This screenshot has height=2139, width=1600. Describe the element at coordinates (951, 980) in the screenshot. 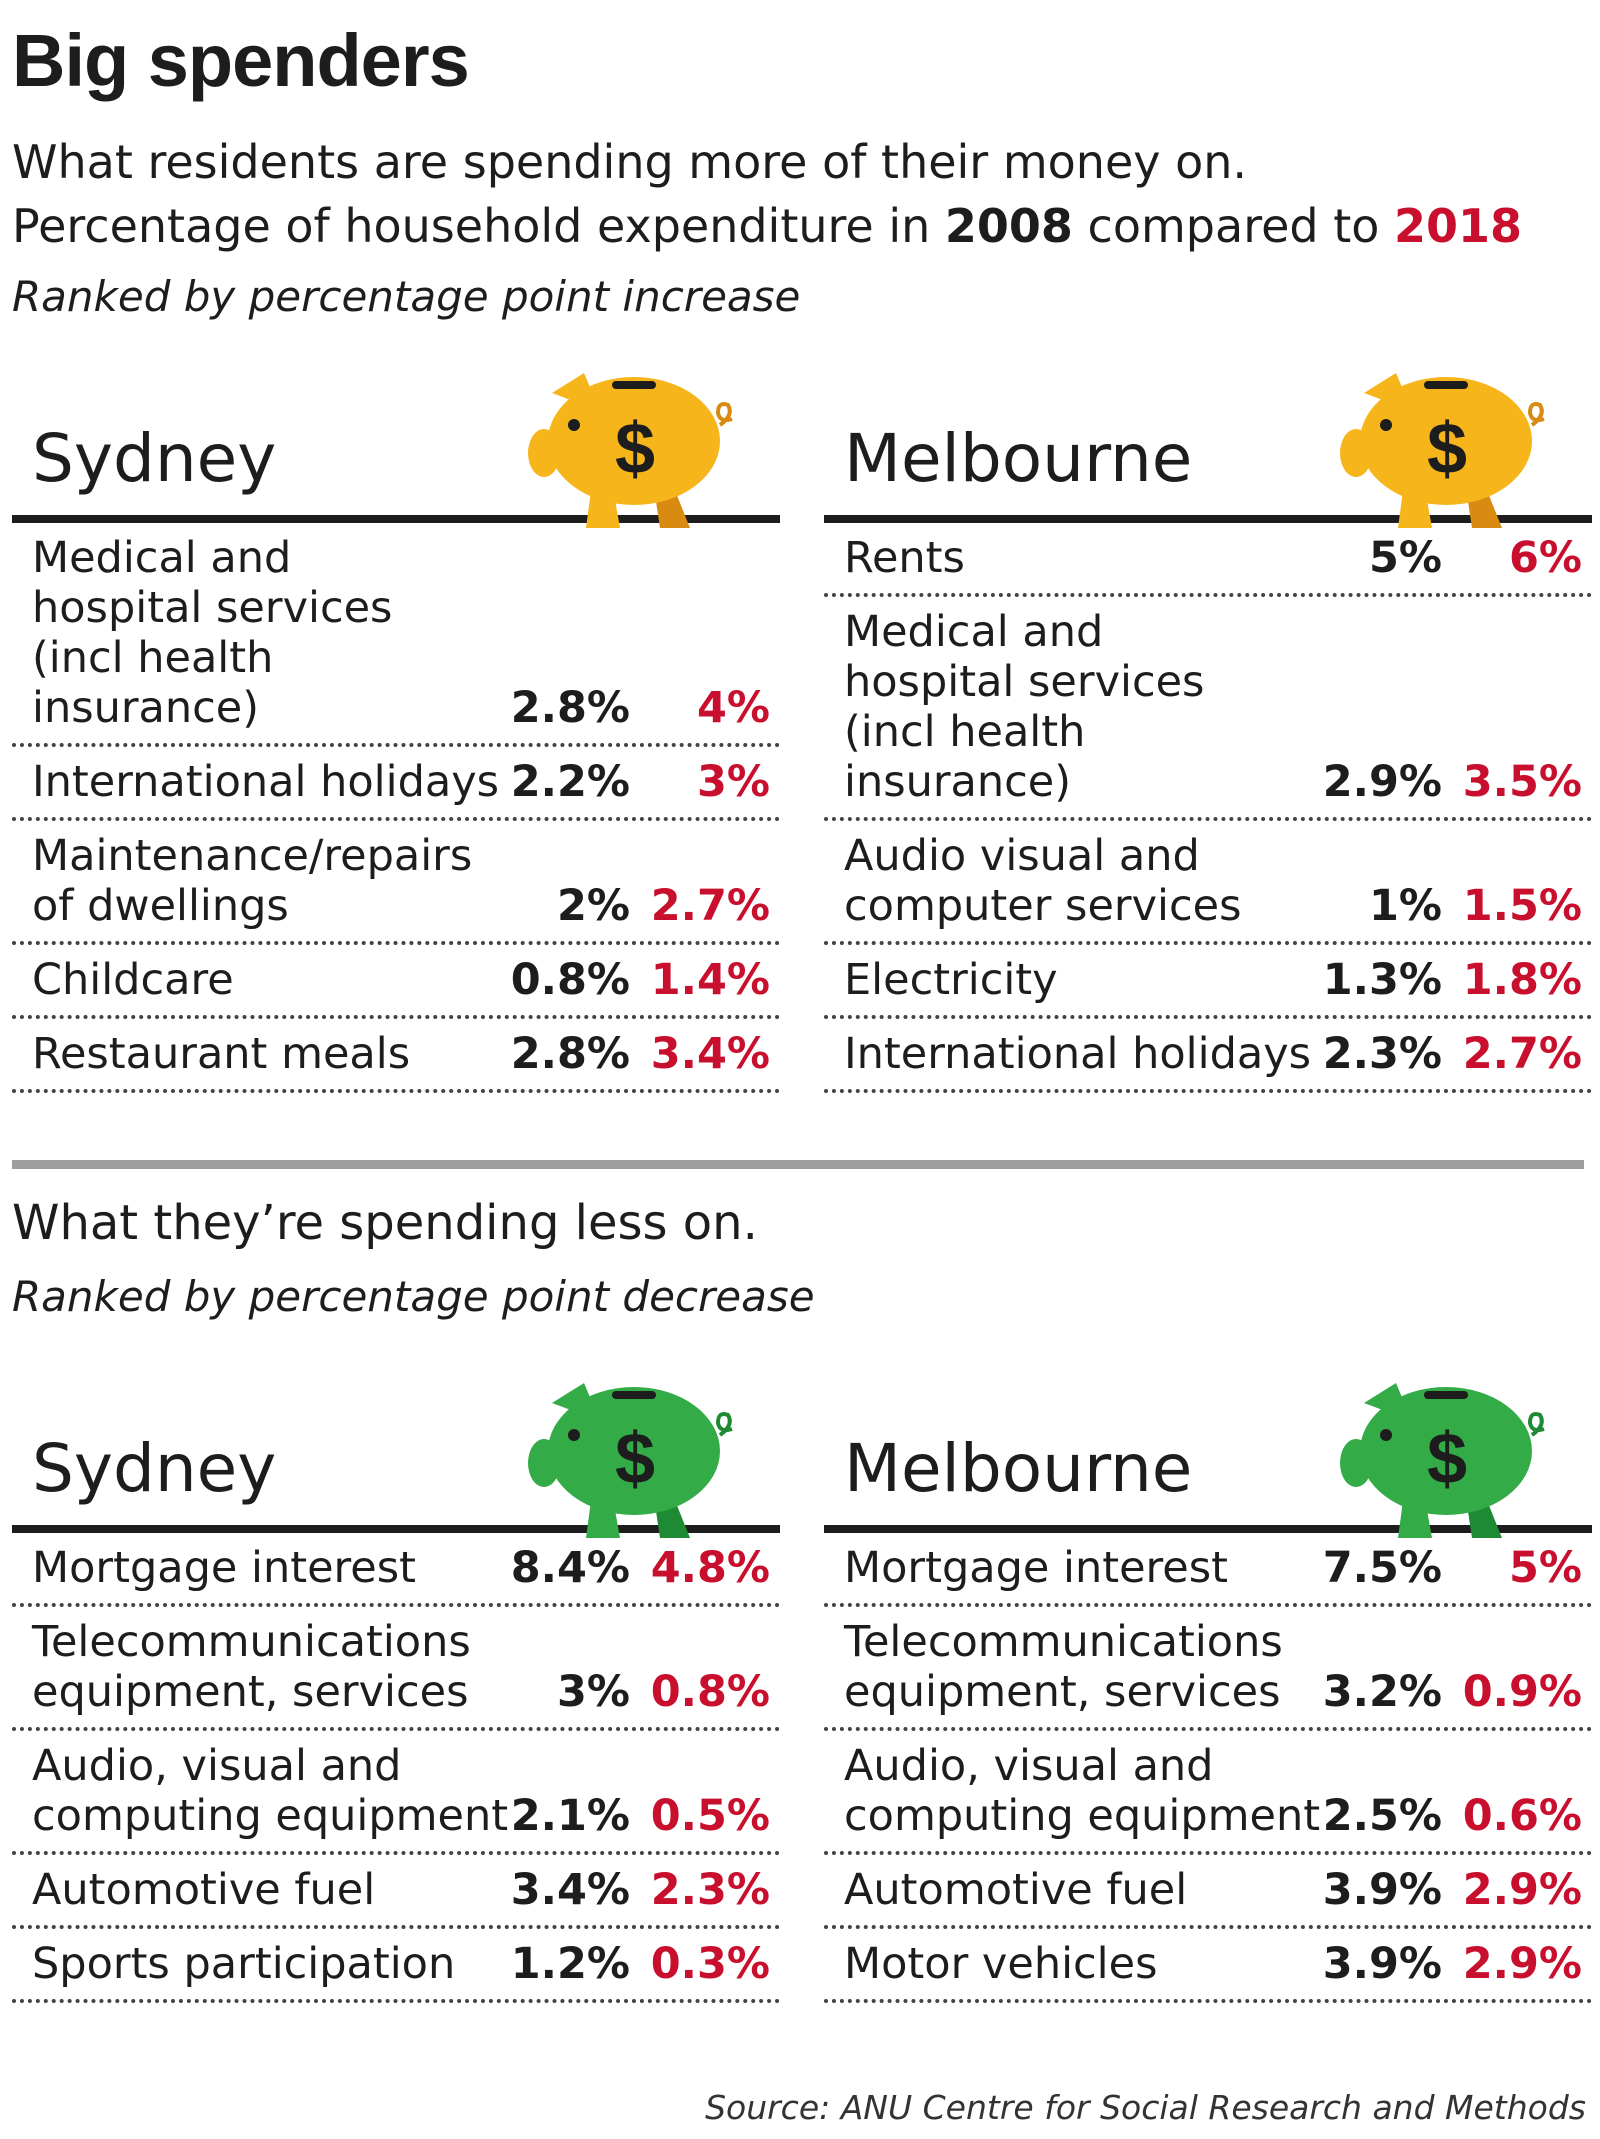

I see `row-label: Electricity` at that location.